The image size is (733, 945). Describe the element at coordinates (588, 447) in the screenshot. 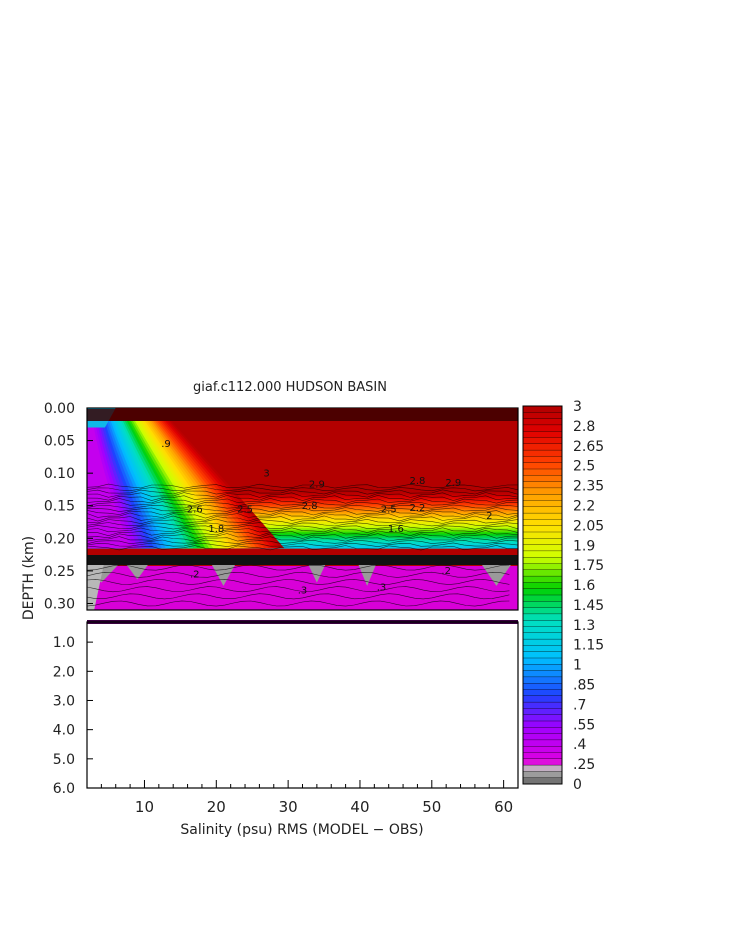

I see `colorbar-label: 2.65` at that location.